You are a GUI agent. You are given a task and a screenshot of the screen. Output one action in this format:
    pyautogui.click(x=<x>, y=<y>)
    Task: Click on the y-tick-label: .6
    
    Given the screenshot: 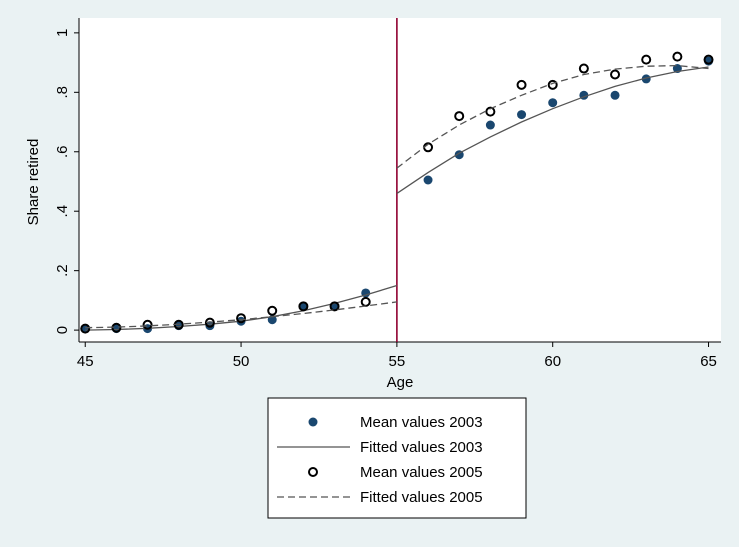 What is the action you would take?
    pyautogui.click(x=62, y=152)
    